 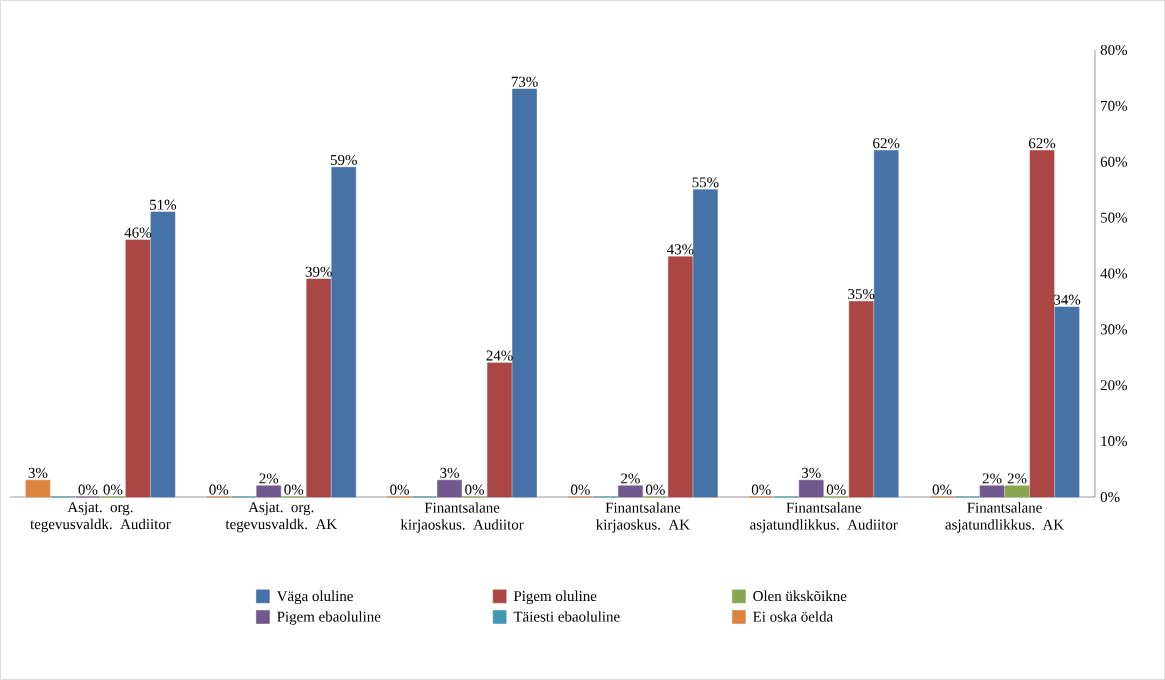 What do you see at coordinates (318, 271) in the screenshot?
I see `data-label: 39%` at bounding box center [318, 271].